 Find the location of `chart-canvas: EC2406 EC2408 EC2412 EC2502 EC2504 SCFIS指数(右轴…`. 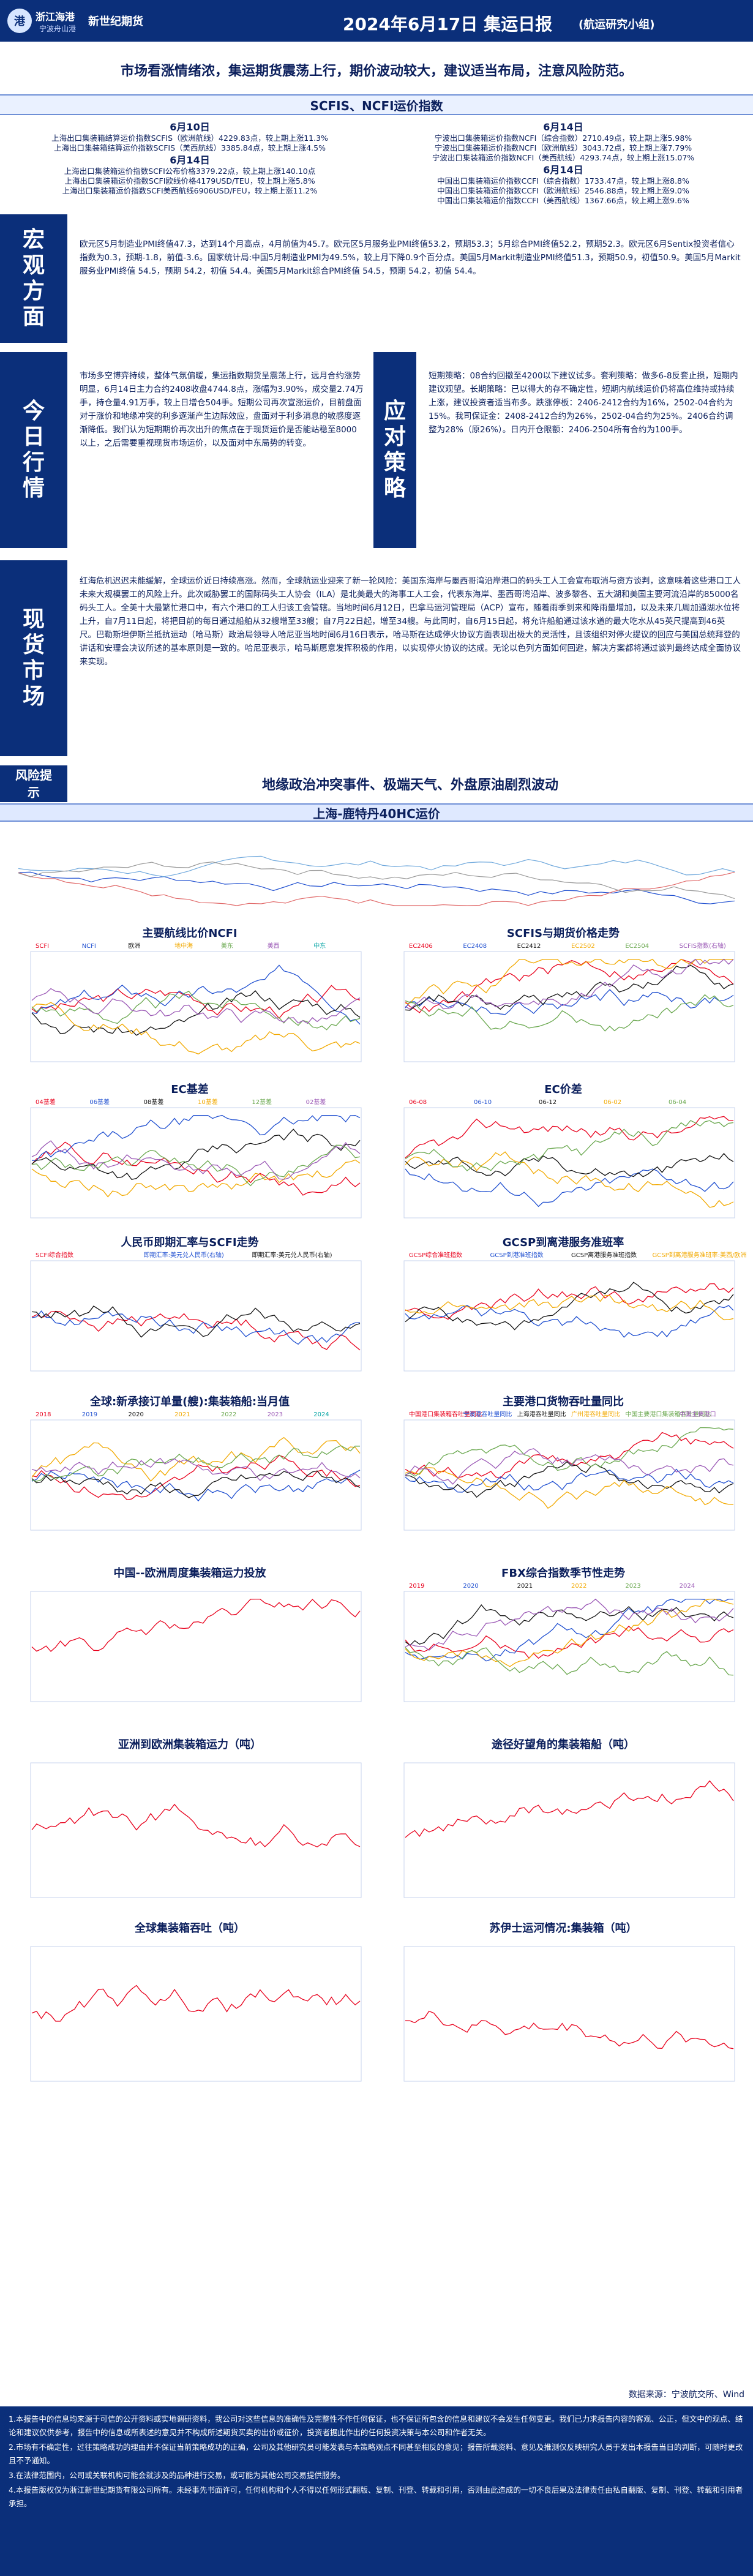

chart-canvas: EC2406 EC2408 EC2412 EC2502 EC2504 SCFIS指数(右轴… is located at coordinates (569, 1002).